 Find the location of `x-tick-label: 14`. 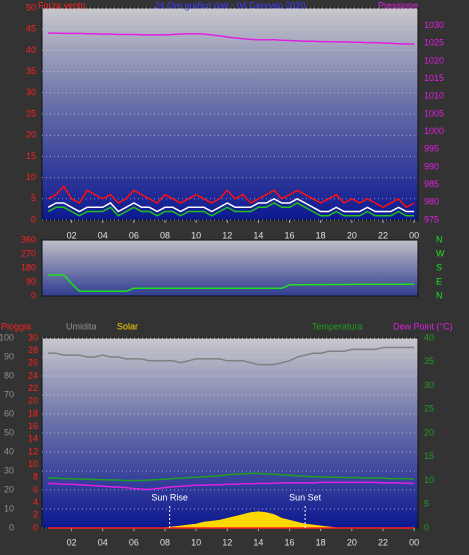

x-tick-label: 14 is located at coordinates (258, 542).